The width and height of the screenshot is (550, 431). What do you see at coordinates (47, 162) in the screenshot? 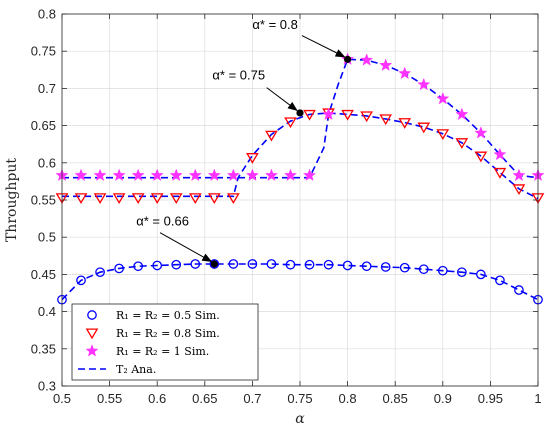
I see `y-tick-label: 0.6` at bounding box center [47, 162].